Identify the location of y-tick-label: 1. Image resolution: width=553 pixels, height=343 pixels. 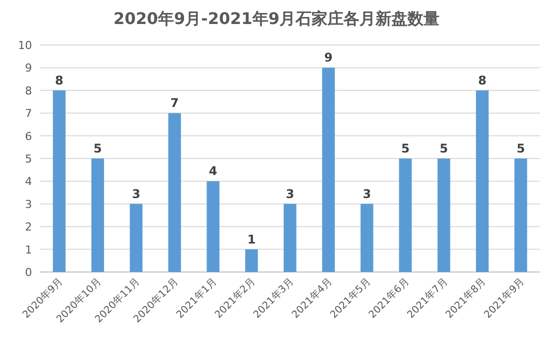
(28, 249).